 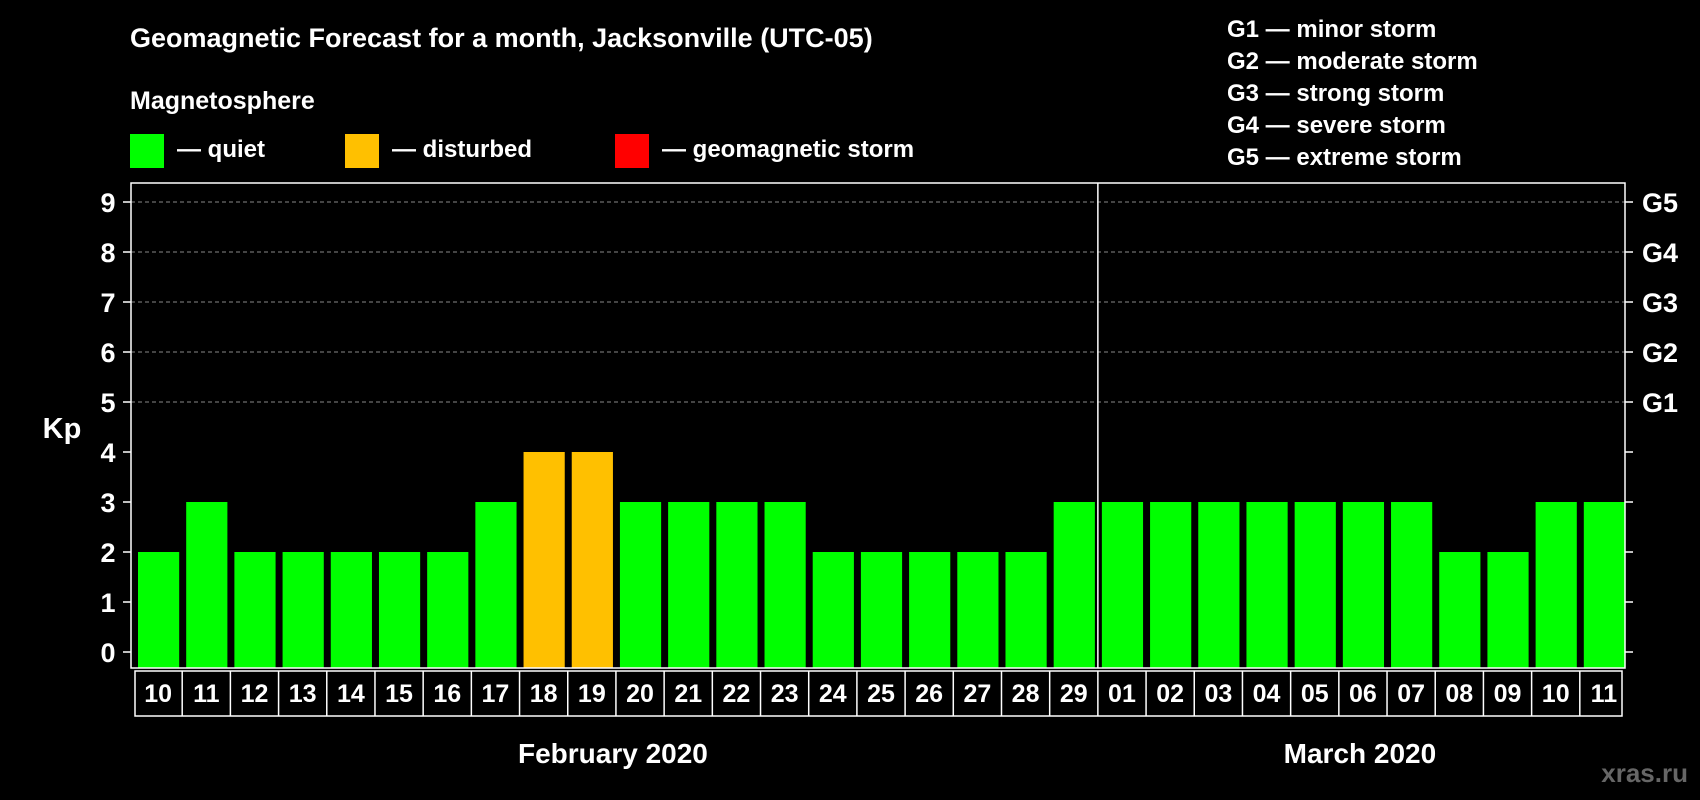 What do you see at coordinates (785, 694) in the screenshot?
I see `x-tick-label: 23` at bounding box center [785, 694].